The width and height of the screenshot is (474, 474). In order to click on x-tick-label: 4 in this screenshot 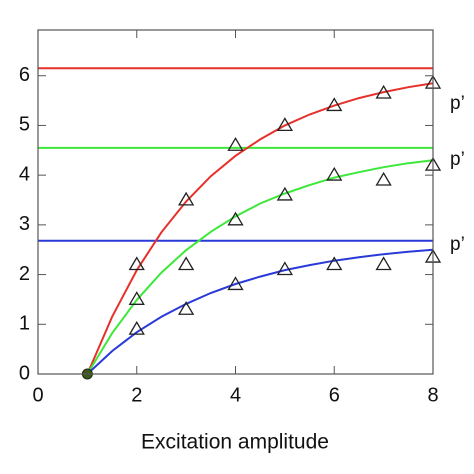, I will do `click(235, 395)`.